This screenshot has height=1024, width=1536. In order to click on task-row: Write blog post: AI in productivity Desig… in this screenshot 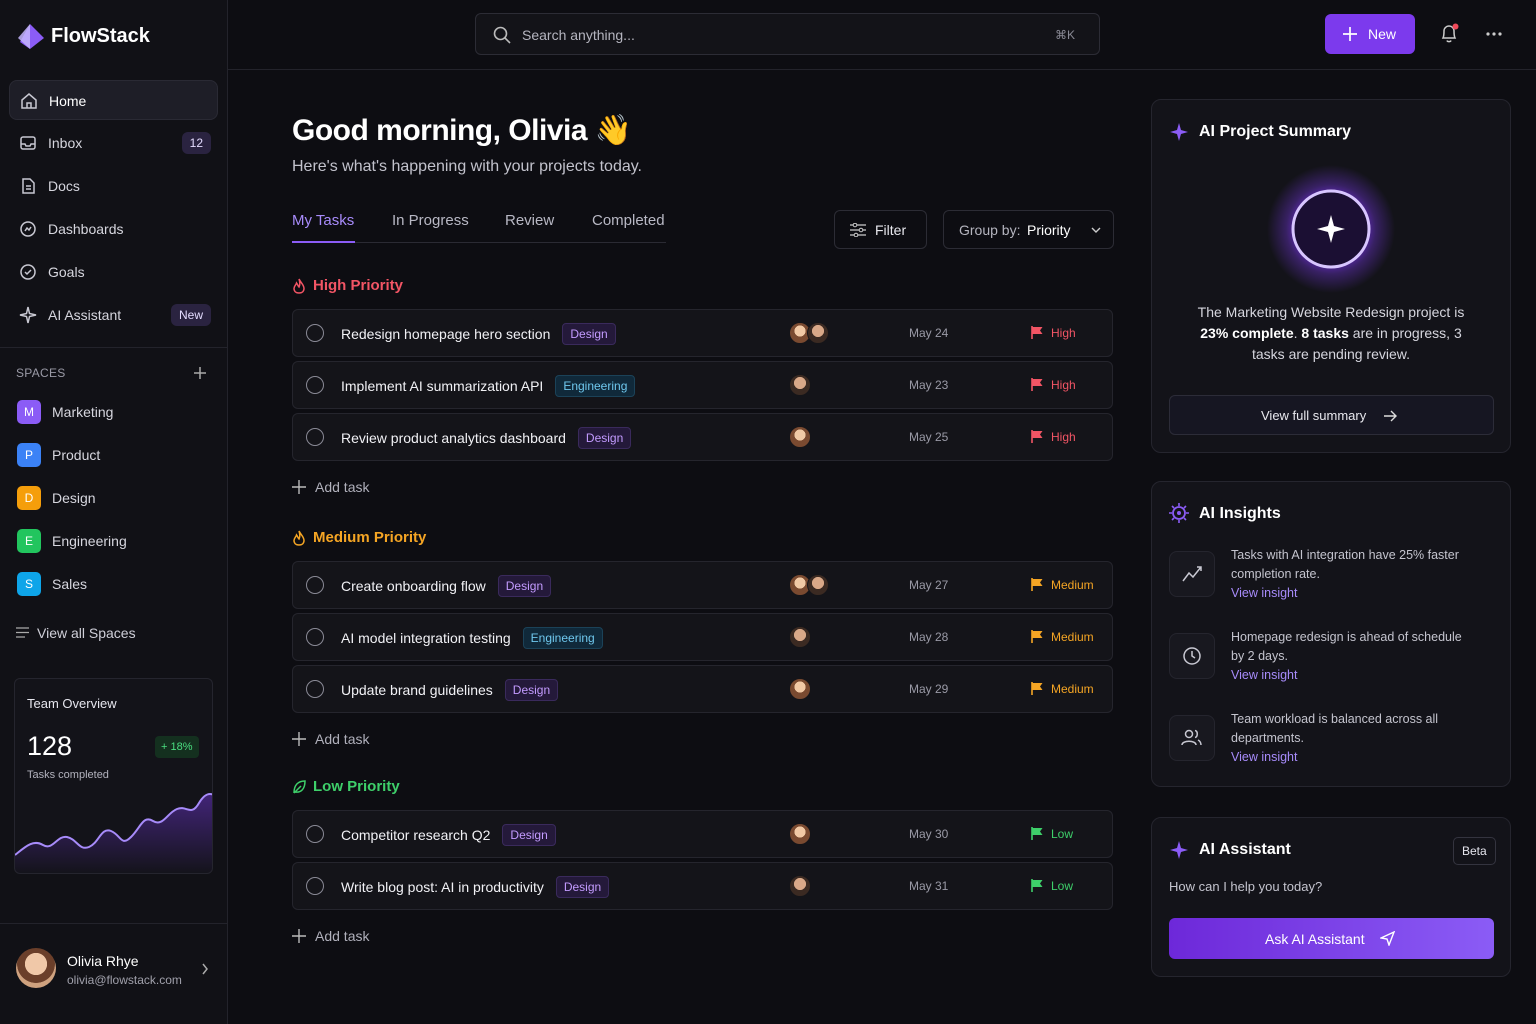, I will do `click(702, 886)`.